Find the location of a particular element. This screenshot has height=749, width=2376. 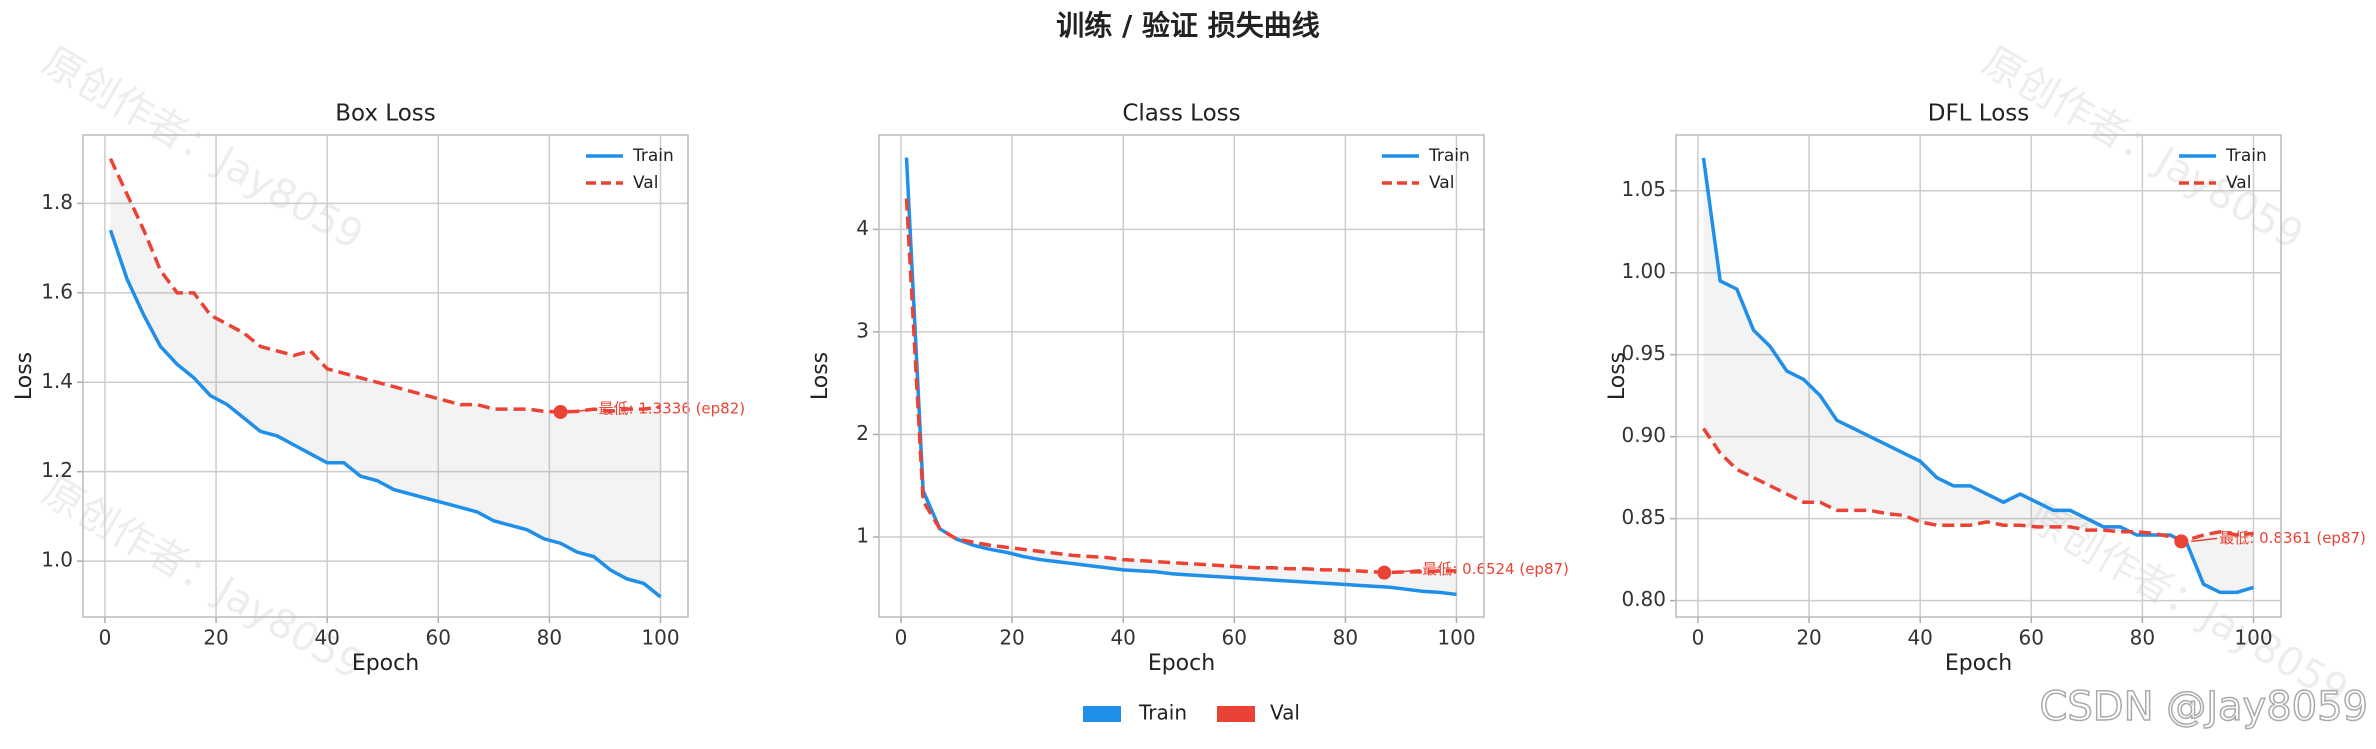

y-tick-label: 1.2 is located at coordinates (57, 470).